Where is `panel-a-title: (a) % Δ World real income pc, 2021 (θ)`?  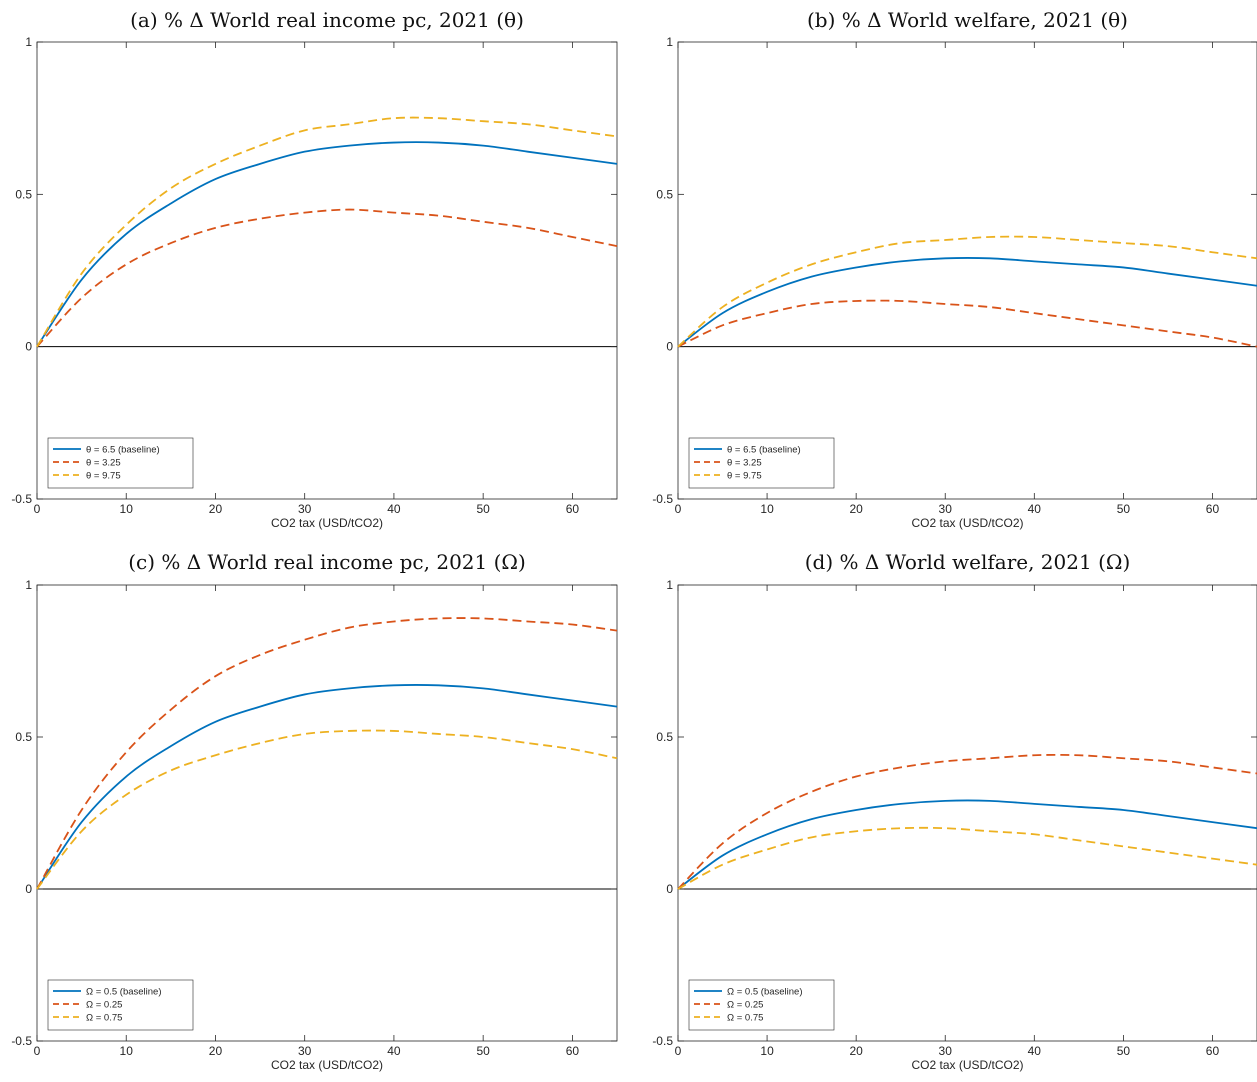 panel-a-title: (a) % Δ World real income pc, 2021 (θ) is located at coordinates (327, 20).